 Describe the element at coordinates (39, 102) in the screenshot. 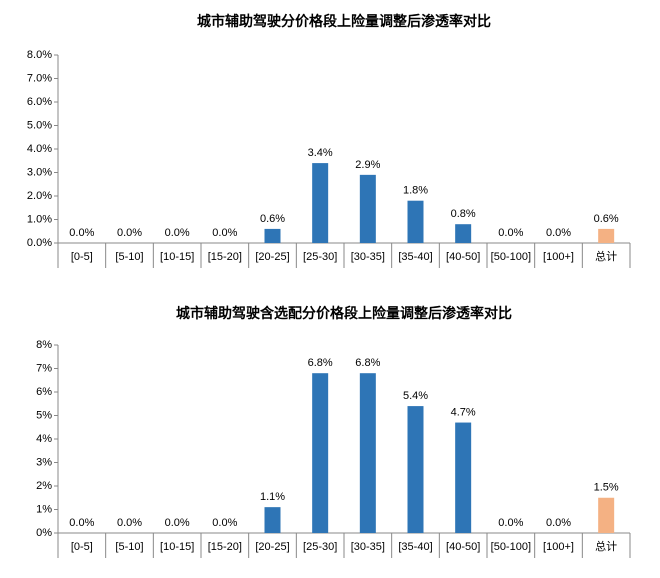

I see `y-tick-label: 6.0%` at that location.